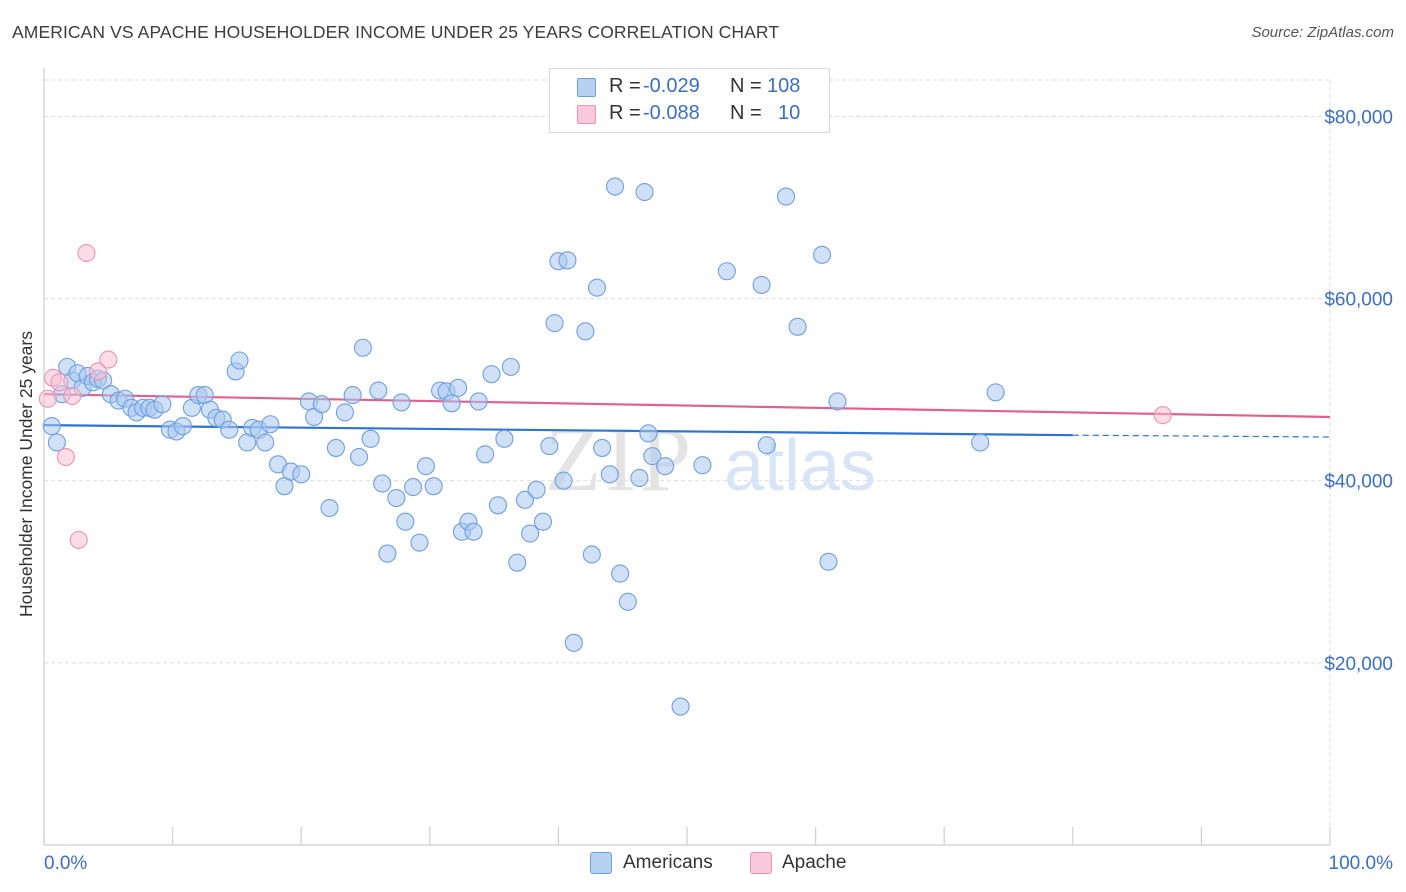  Describe the element at coordinates (620, 459) in the screenshot. I see `watermark-zip: ZIP` at that location.